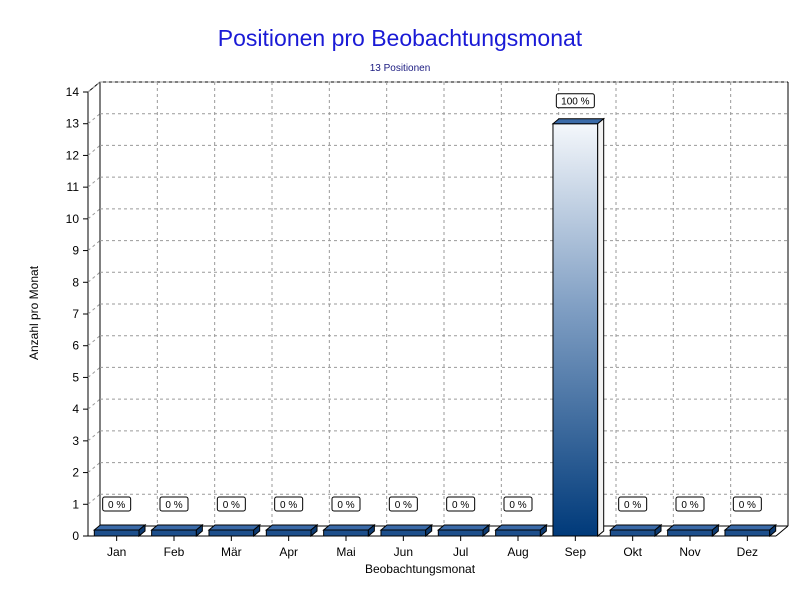  What do you see at coordinates (460, 552) in the screenshot?
I see `x-tick-label: Jul` at bounding box center [460, 552].